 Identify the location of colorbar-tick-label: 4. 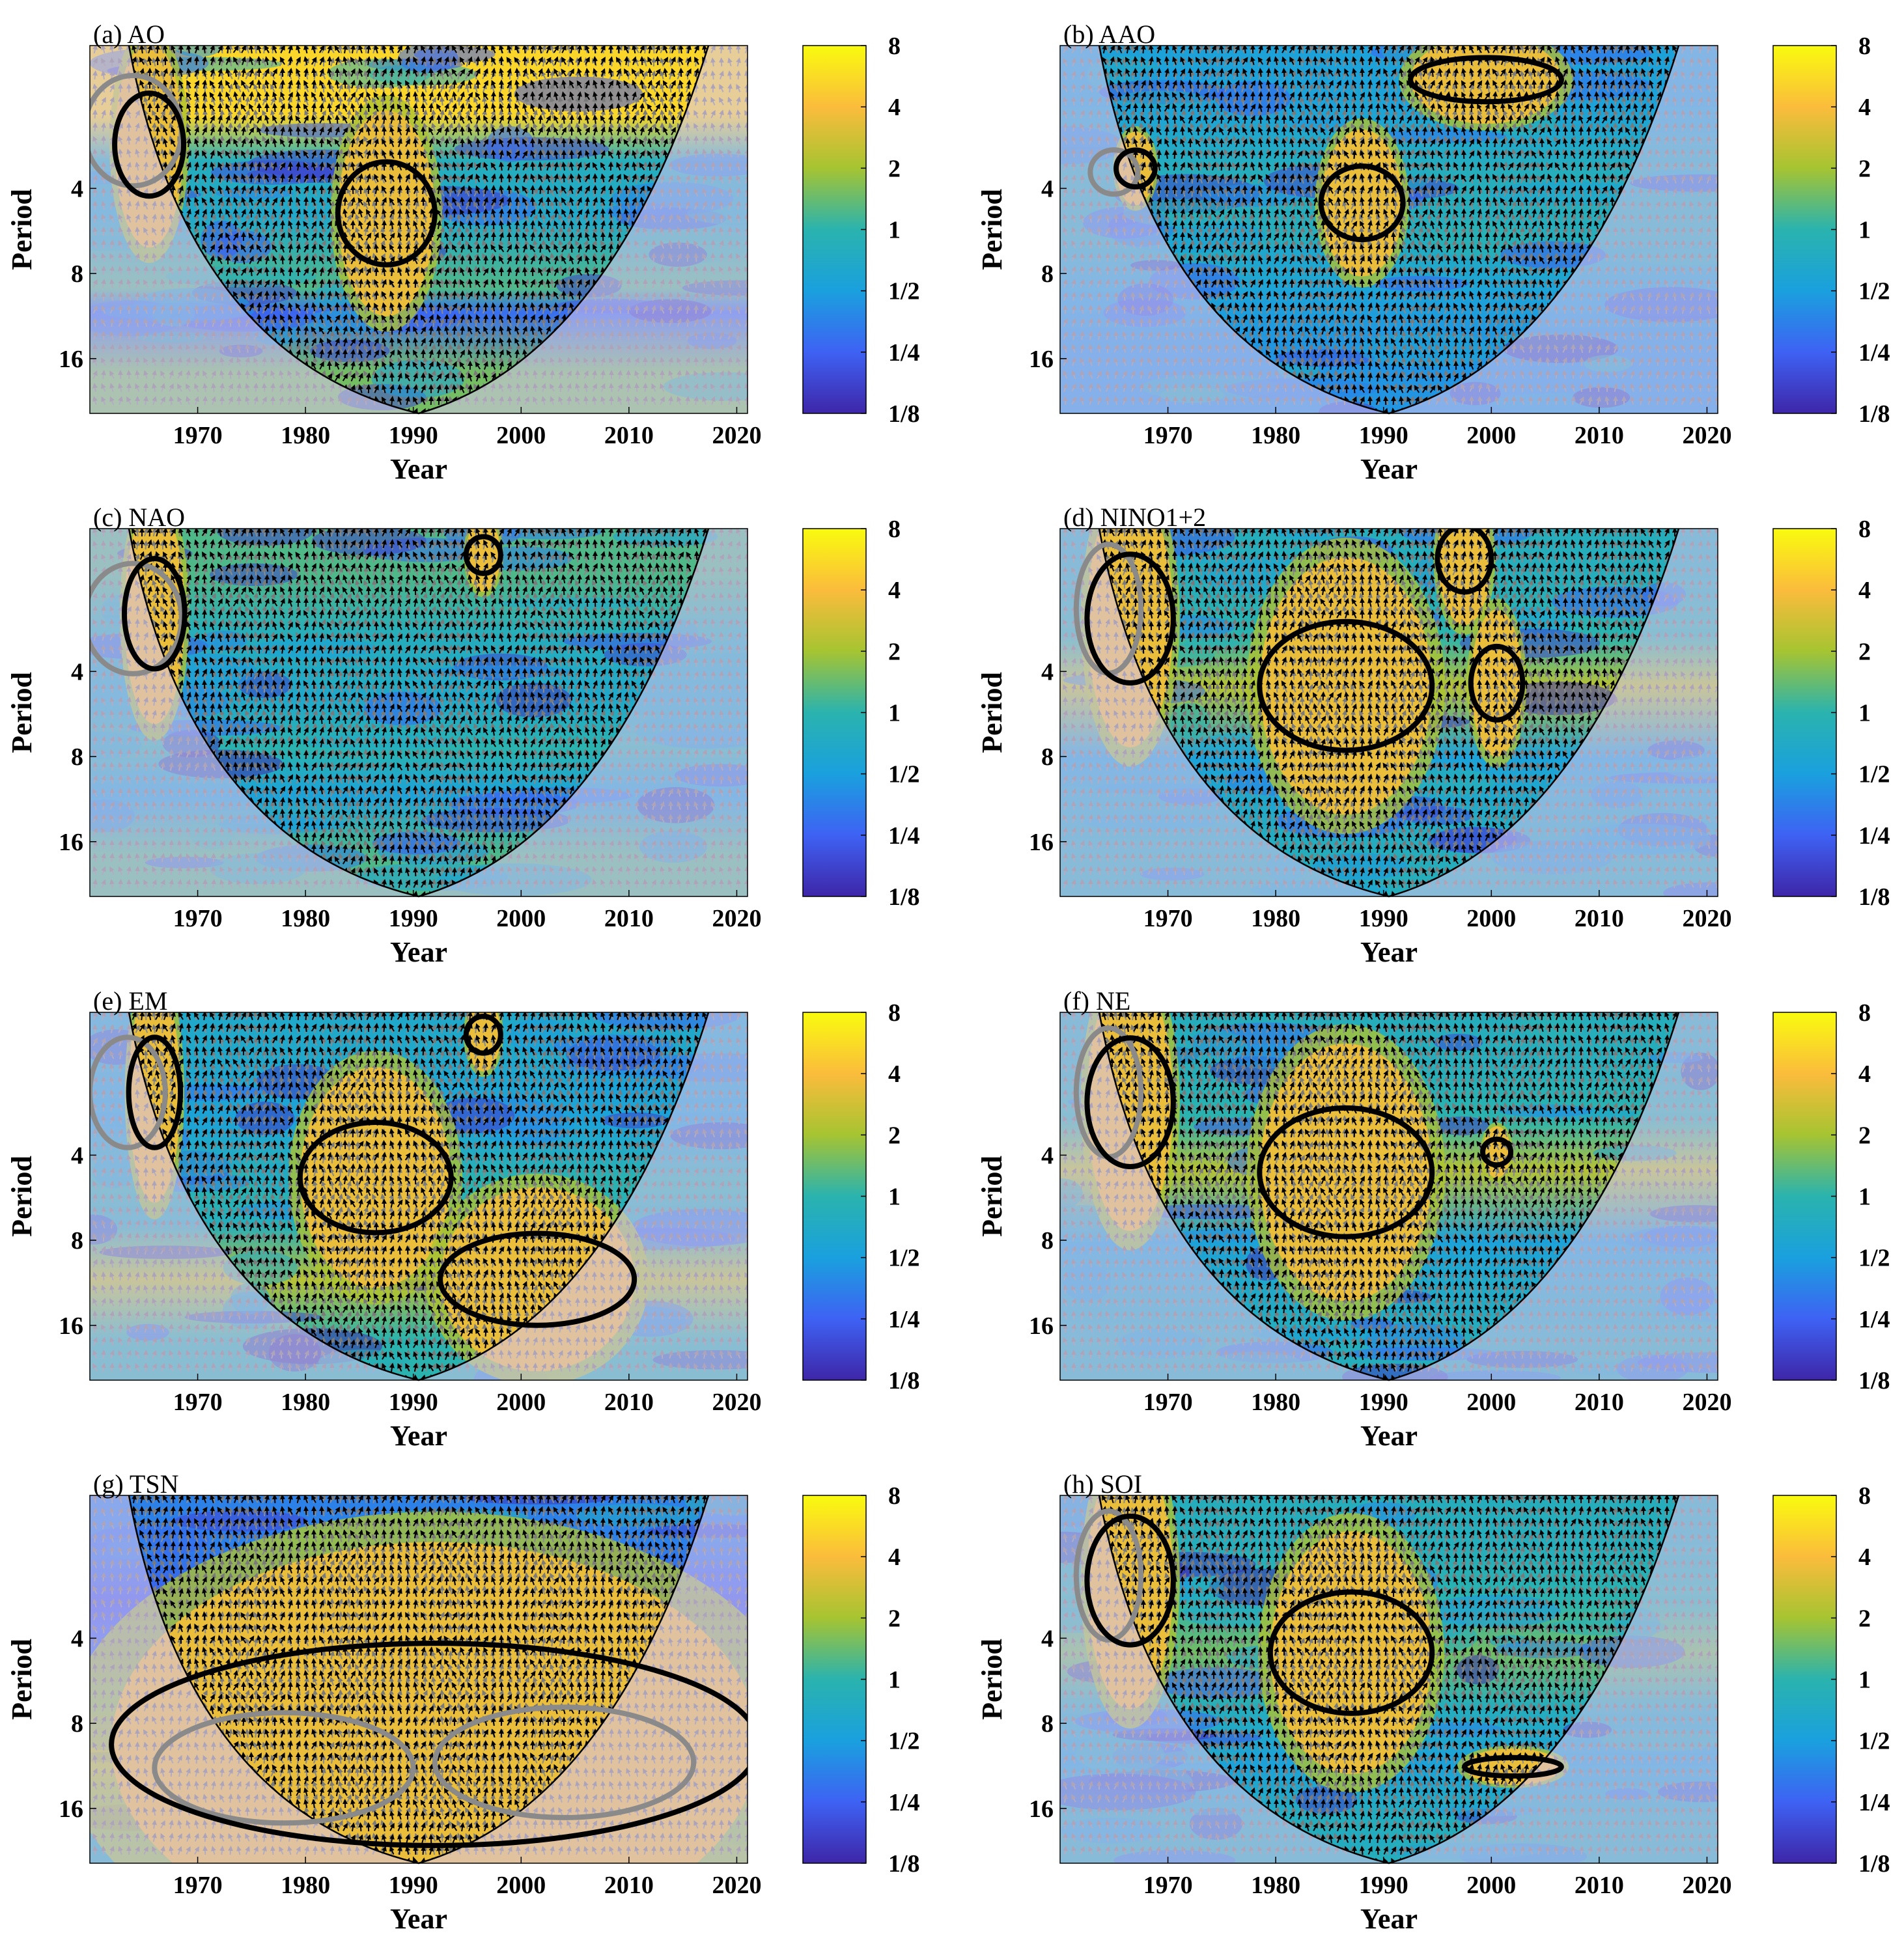
(895, 107).